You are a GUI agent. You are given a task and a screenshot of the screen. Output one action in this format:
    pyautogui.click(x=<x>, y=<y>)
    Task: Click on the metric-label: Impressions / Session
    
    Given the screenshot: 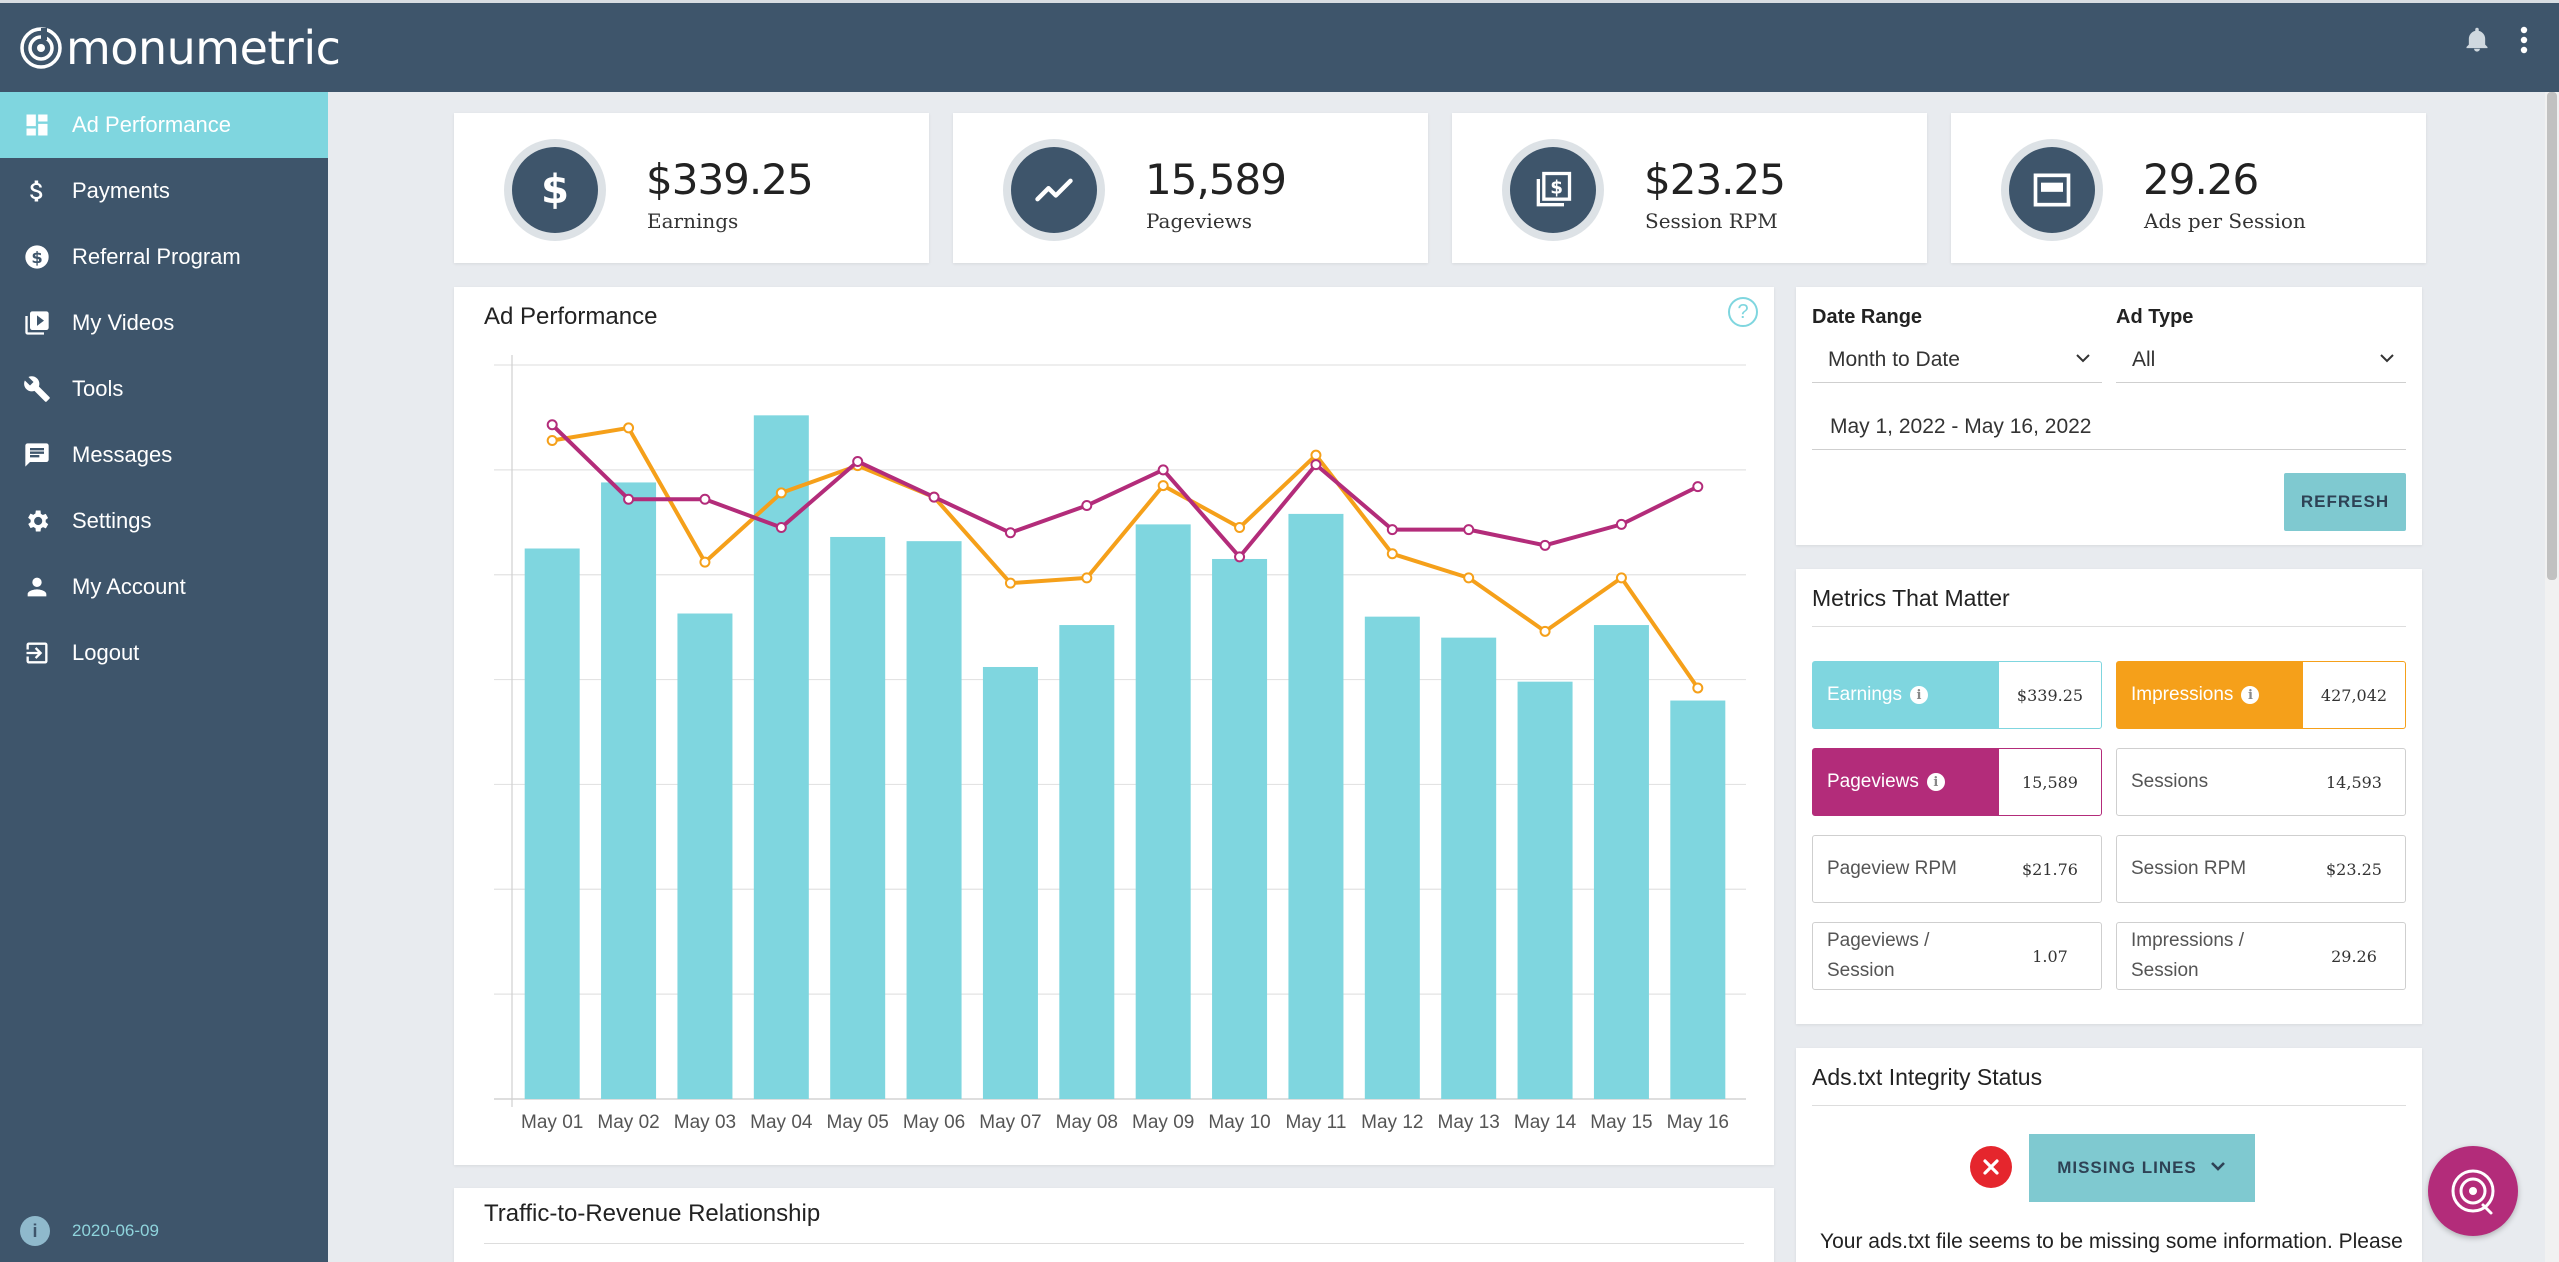 What is the action you would take?
    pyautogui.click(x=2187, y=955)
    